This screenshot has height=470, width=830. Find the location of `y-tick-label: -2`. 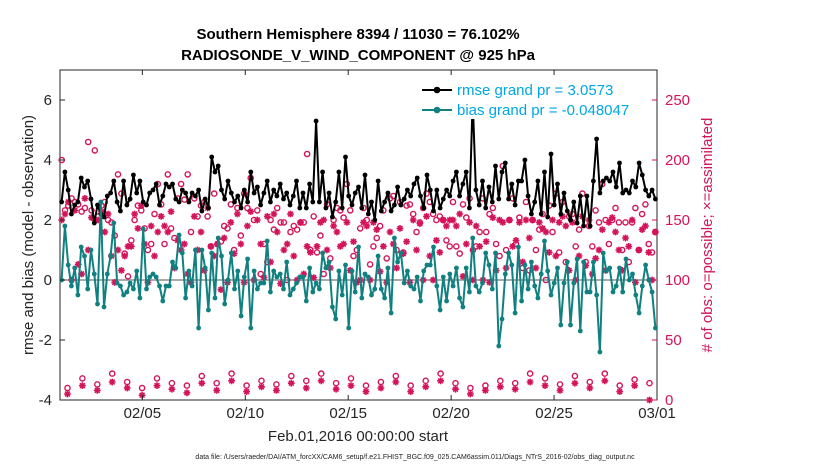

y-tick-label: -2 is located at coordinates (45, 340).